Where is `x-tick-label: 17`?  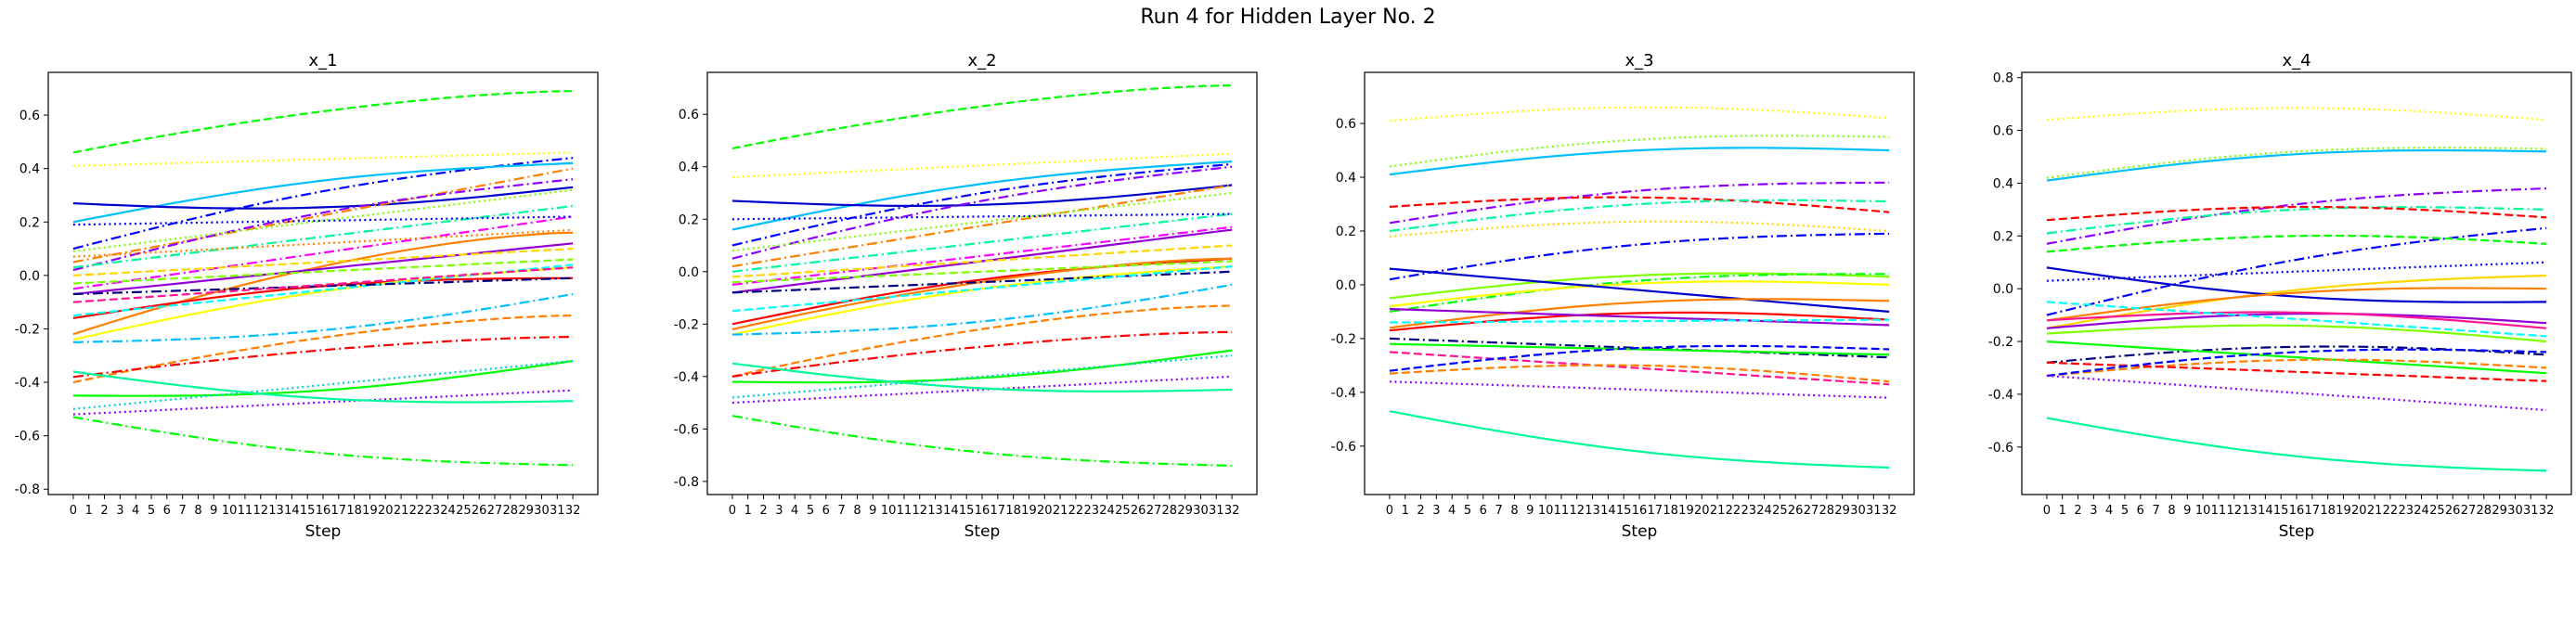 x-tick-label: 17 is located at coordinates (998, 511).